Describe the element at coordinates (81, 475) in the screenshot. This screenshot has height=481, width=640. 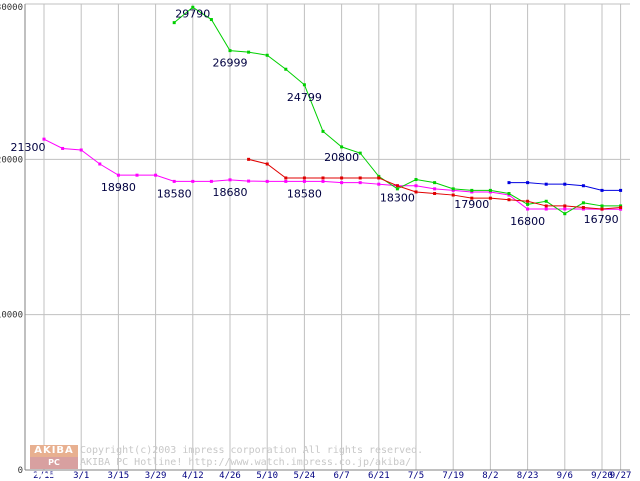
I see `x-tick-label: 3/1` at that location.